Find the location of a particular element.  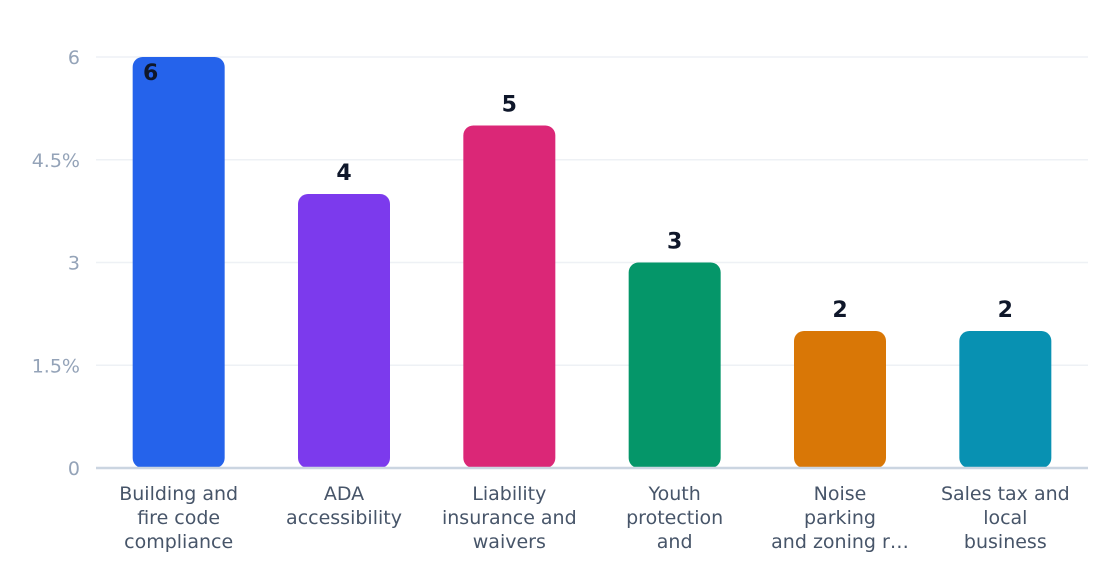

x-tick-label: ADA is located at coordinates (344, 494).